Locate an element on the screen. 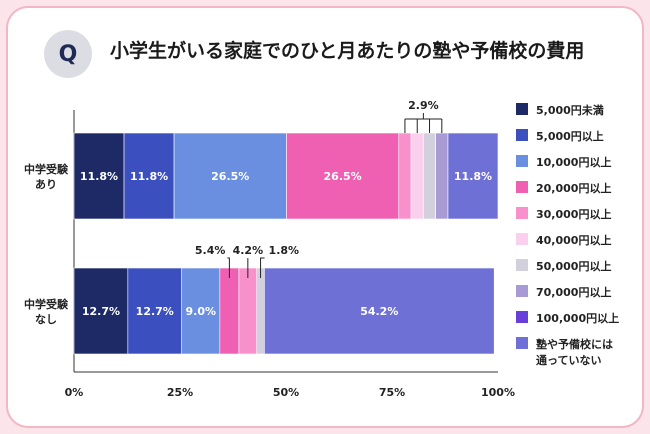 The image size is (650, 434). x-tick-label: 50% is located at coordinates (286, 392).